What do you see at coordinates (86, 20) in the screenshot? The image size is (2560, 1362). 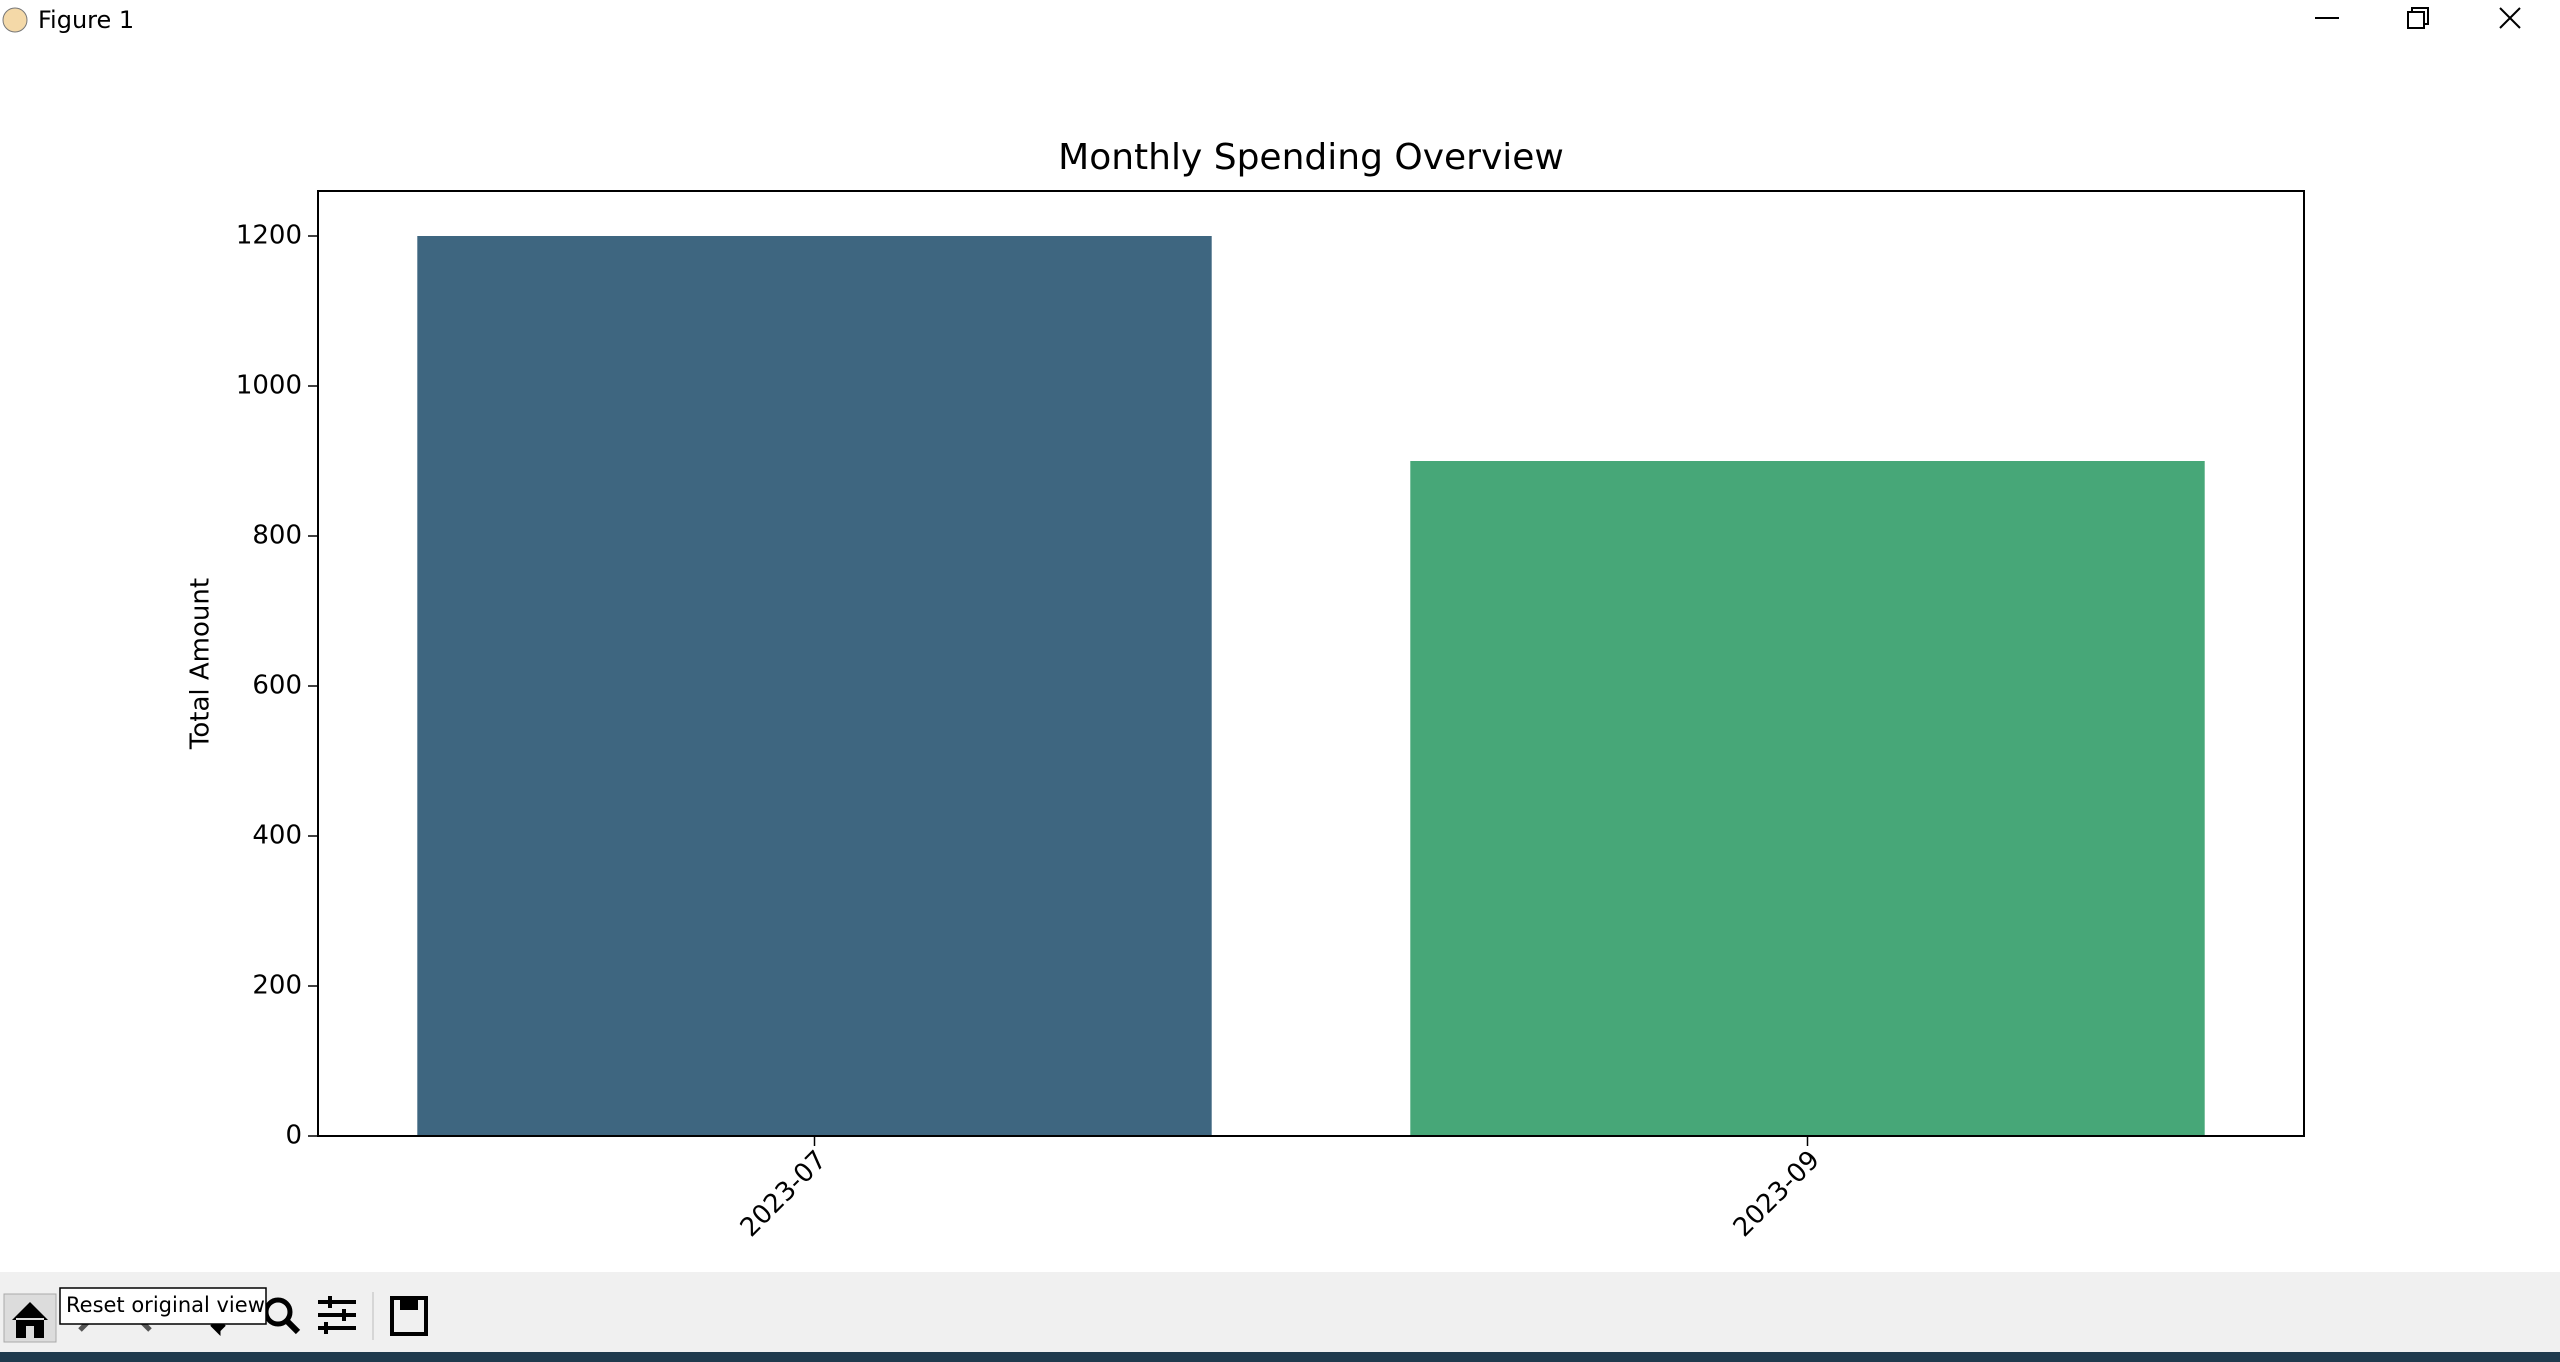 I see `window-title: Figure 1` at bounding box center [86, 20].